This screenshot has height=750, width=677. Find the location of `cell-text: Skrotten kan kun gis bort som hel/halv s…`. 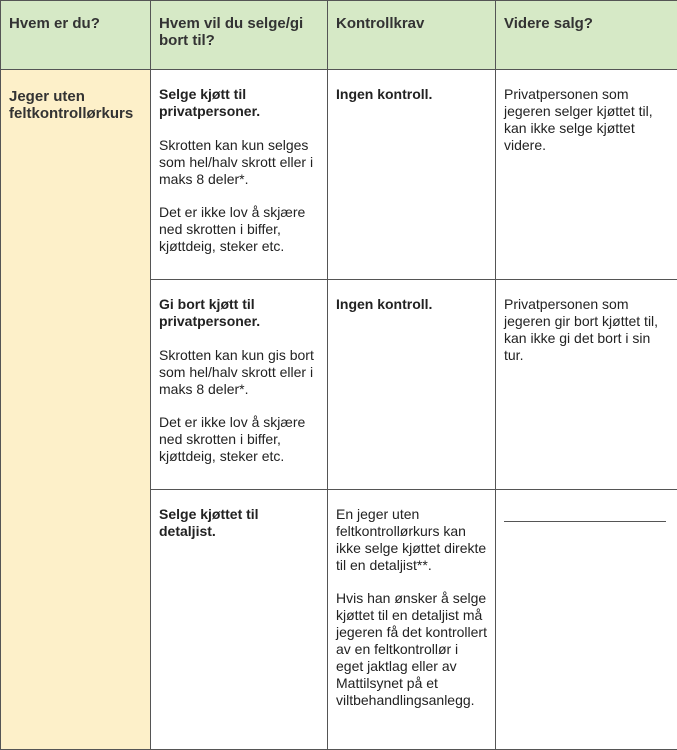

cell-text: Skrotten kan kun gis bort som hel/halv s… is located at coordinates (239, 372).